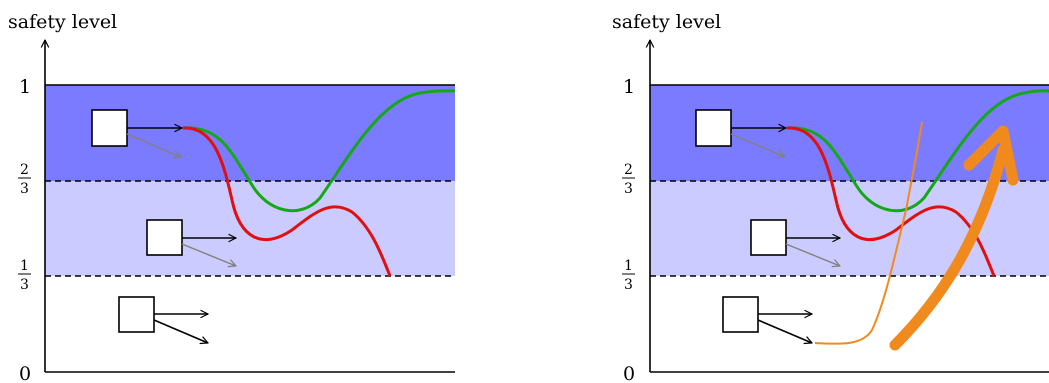  I want to click on band-mid, so click(250, 228).